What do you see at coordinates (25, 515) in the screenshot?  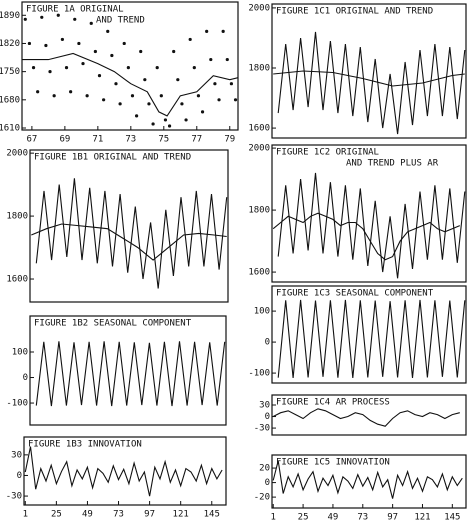 I see `x-tick-label: 1` at bounding box center [25, 515].